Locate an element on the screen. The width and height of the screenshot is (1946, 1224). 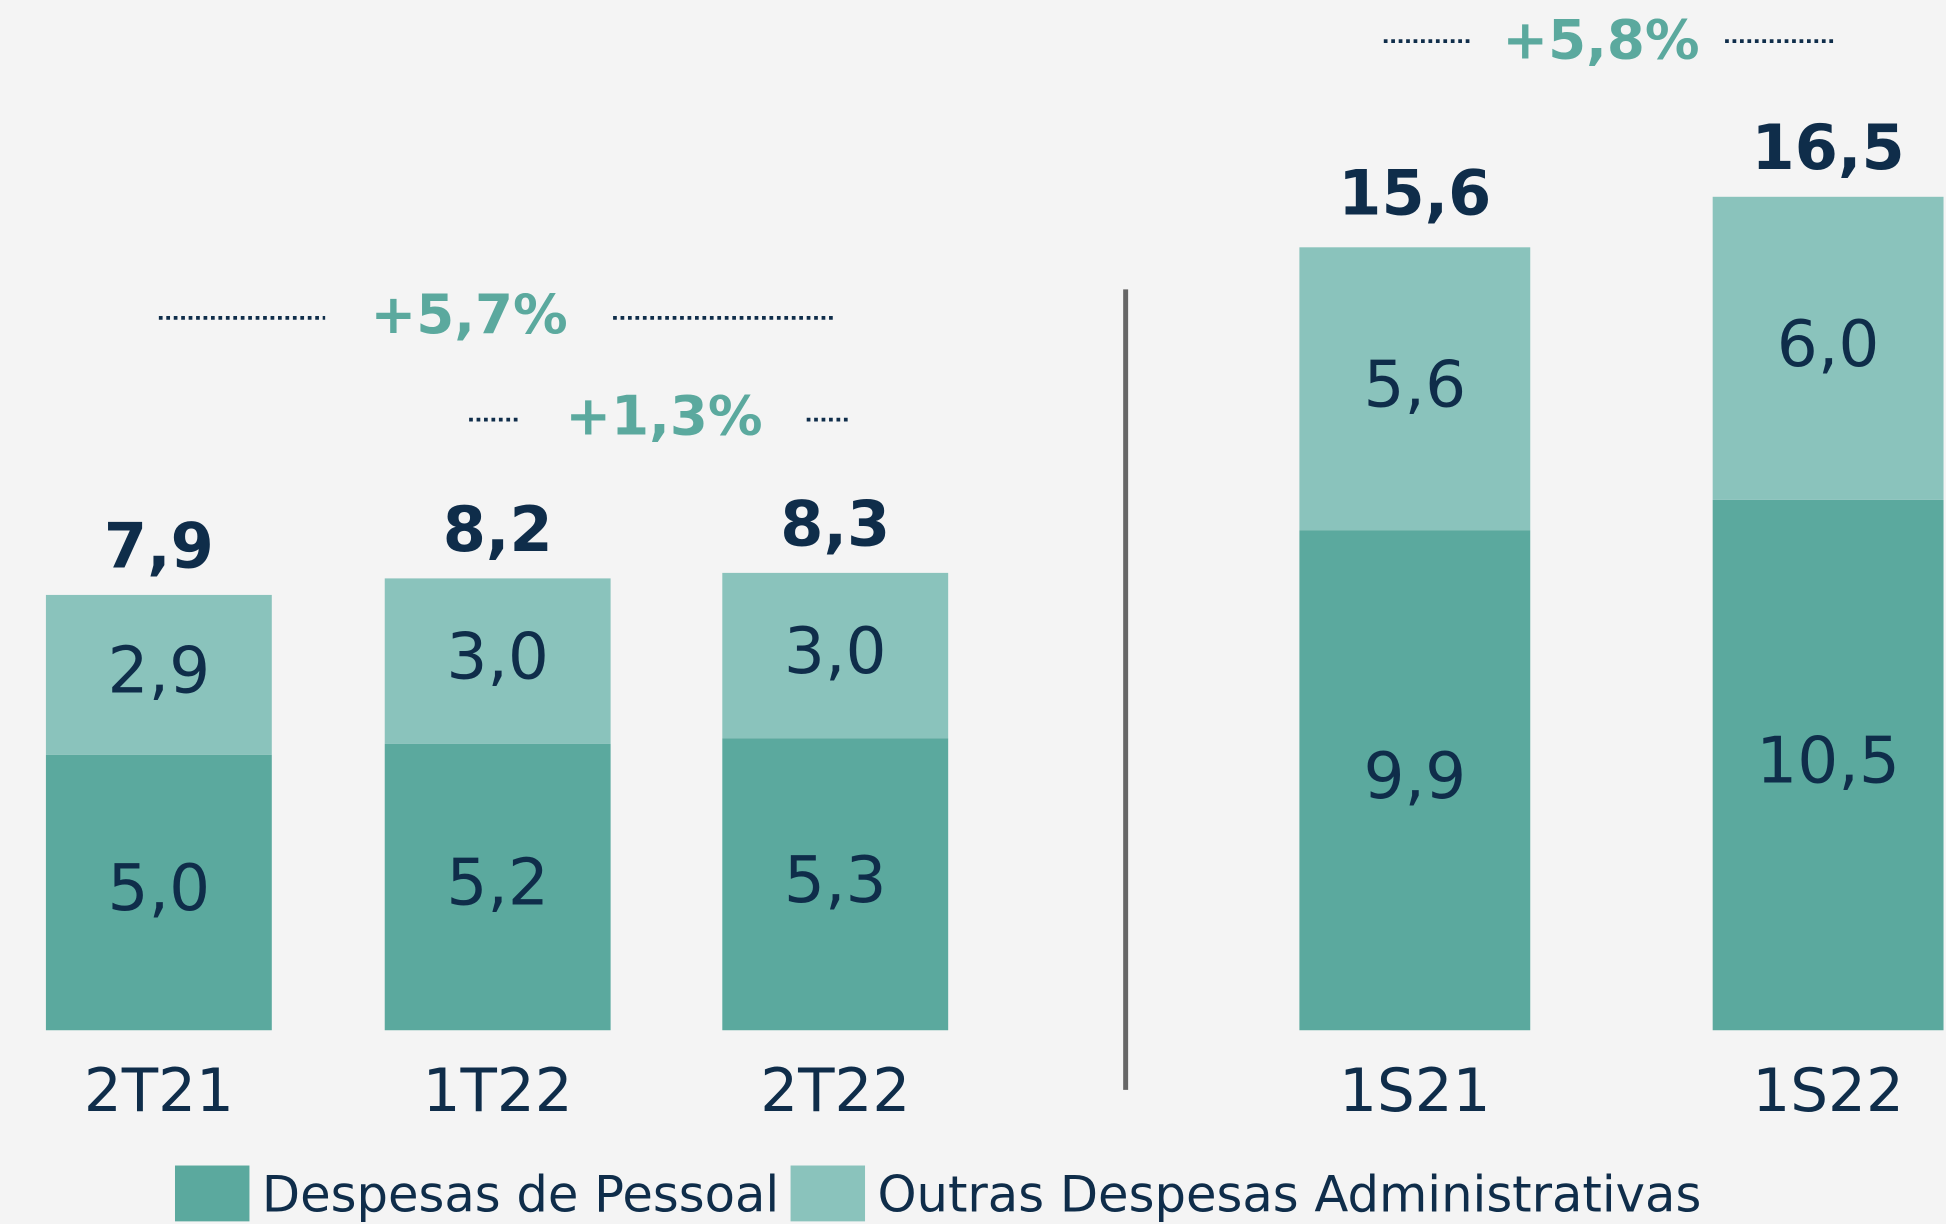
annotation: +5,7% is located at coordinates (469, 314).